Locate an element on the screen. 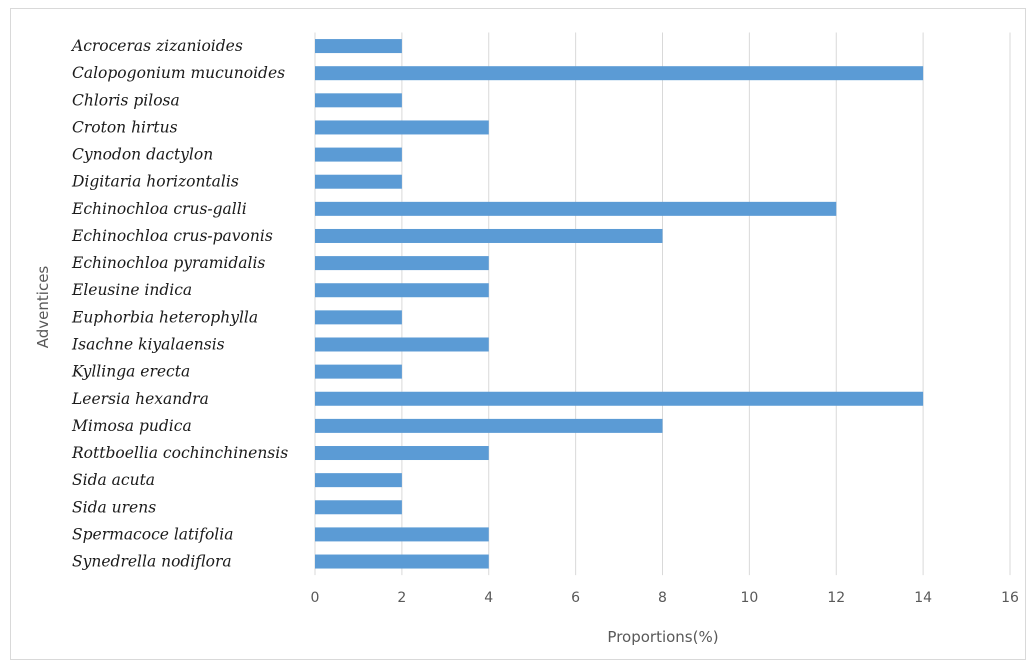  category-label: Kyllinga erecta is located at coordinates (130, 372).